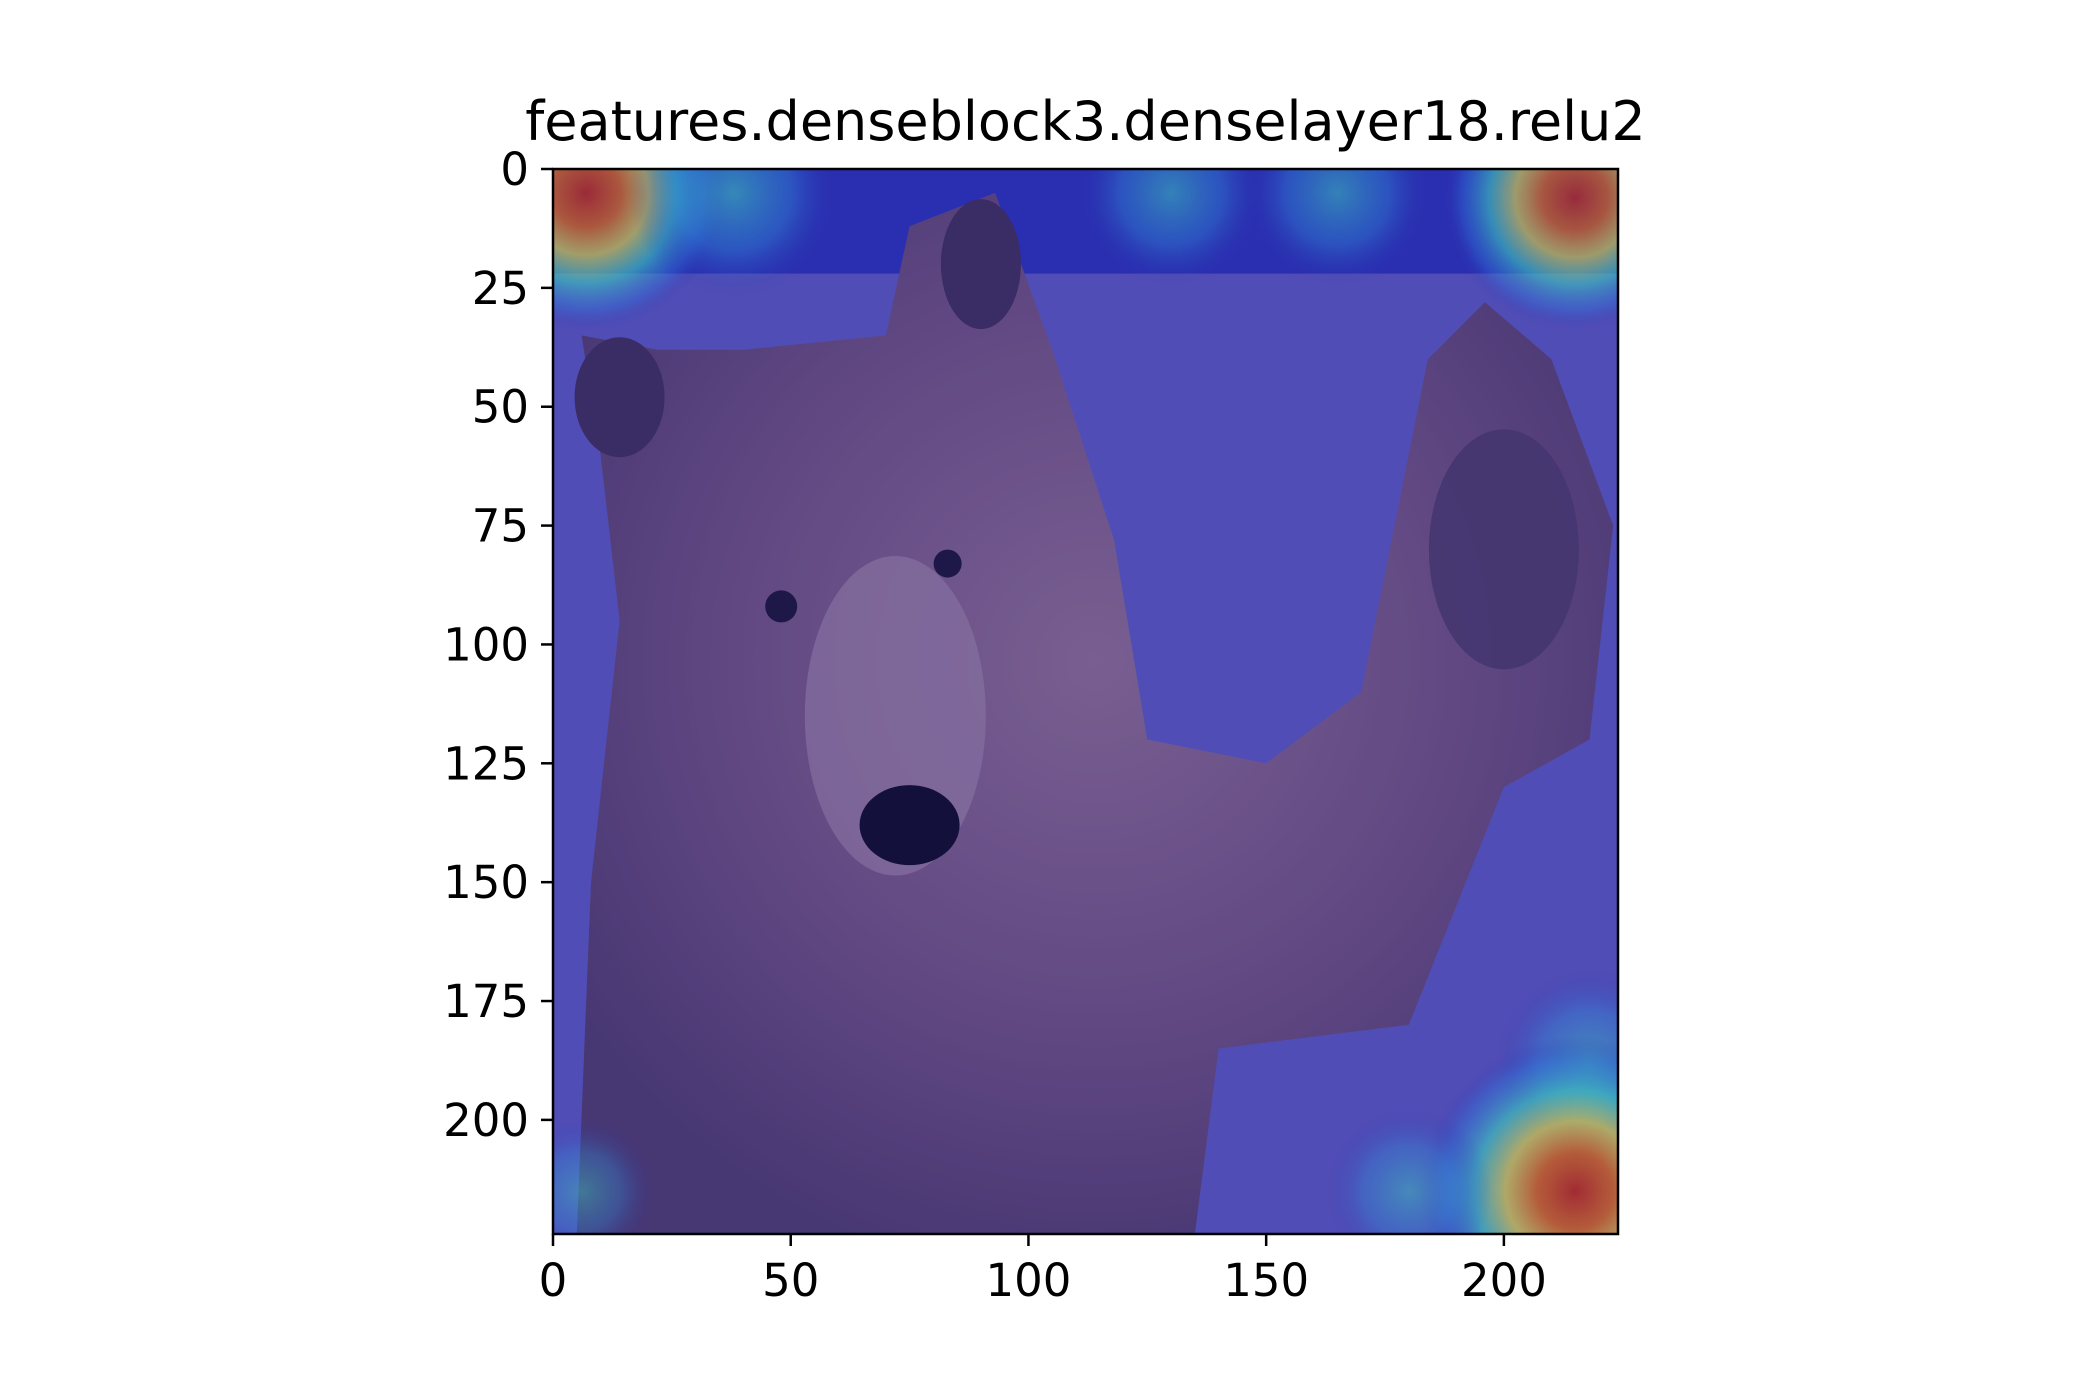 This screenshot has height=1400, width=2100. I want to click on x-tick-label-0: 0, so click(553, 1280).